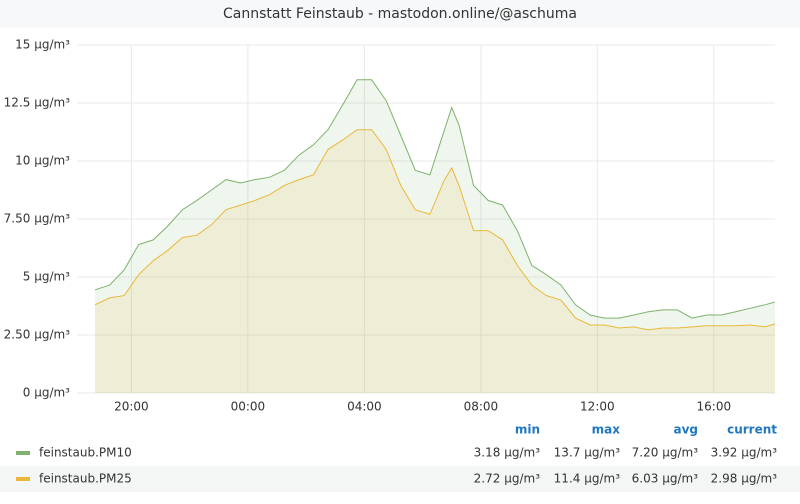 This screenshot has height=504, width=800. I want to click on legend-value: 13.7 µg/m³, so click(587, 453).